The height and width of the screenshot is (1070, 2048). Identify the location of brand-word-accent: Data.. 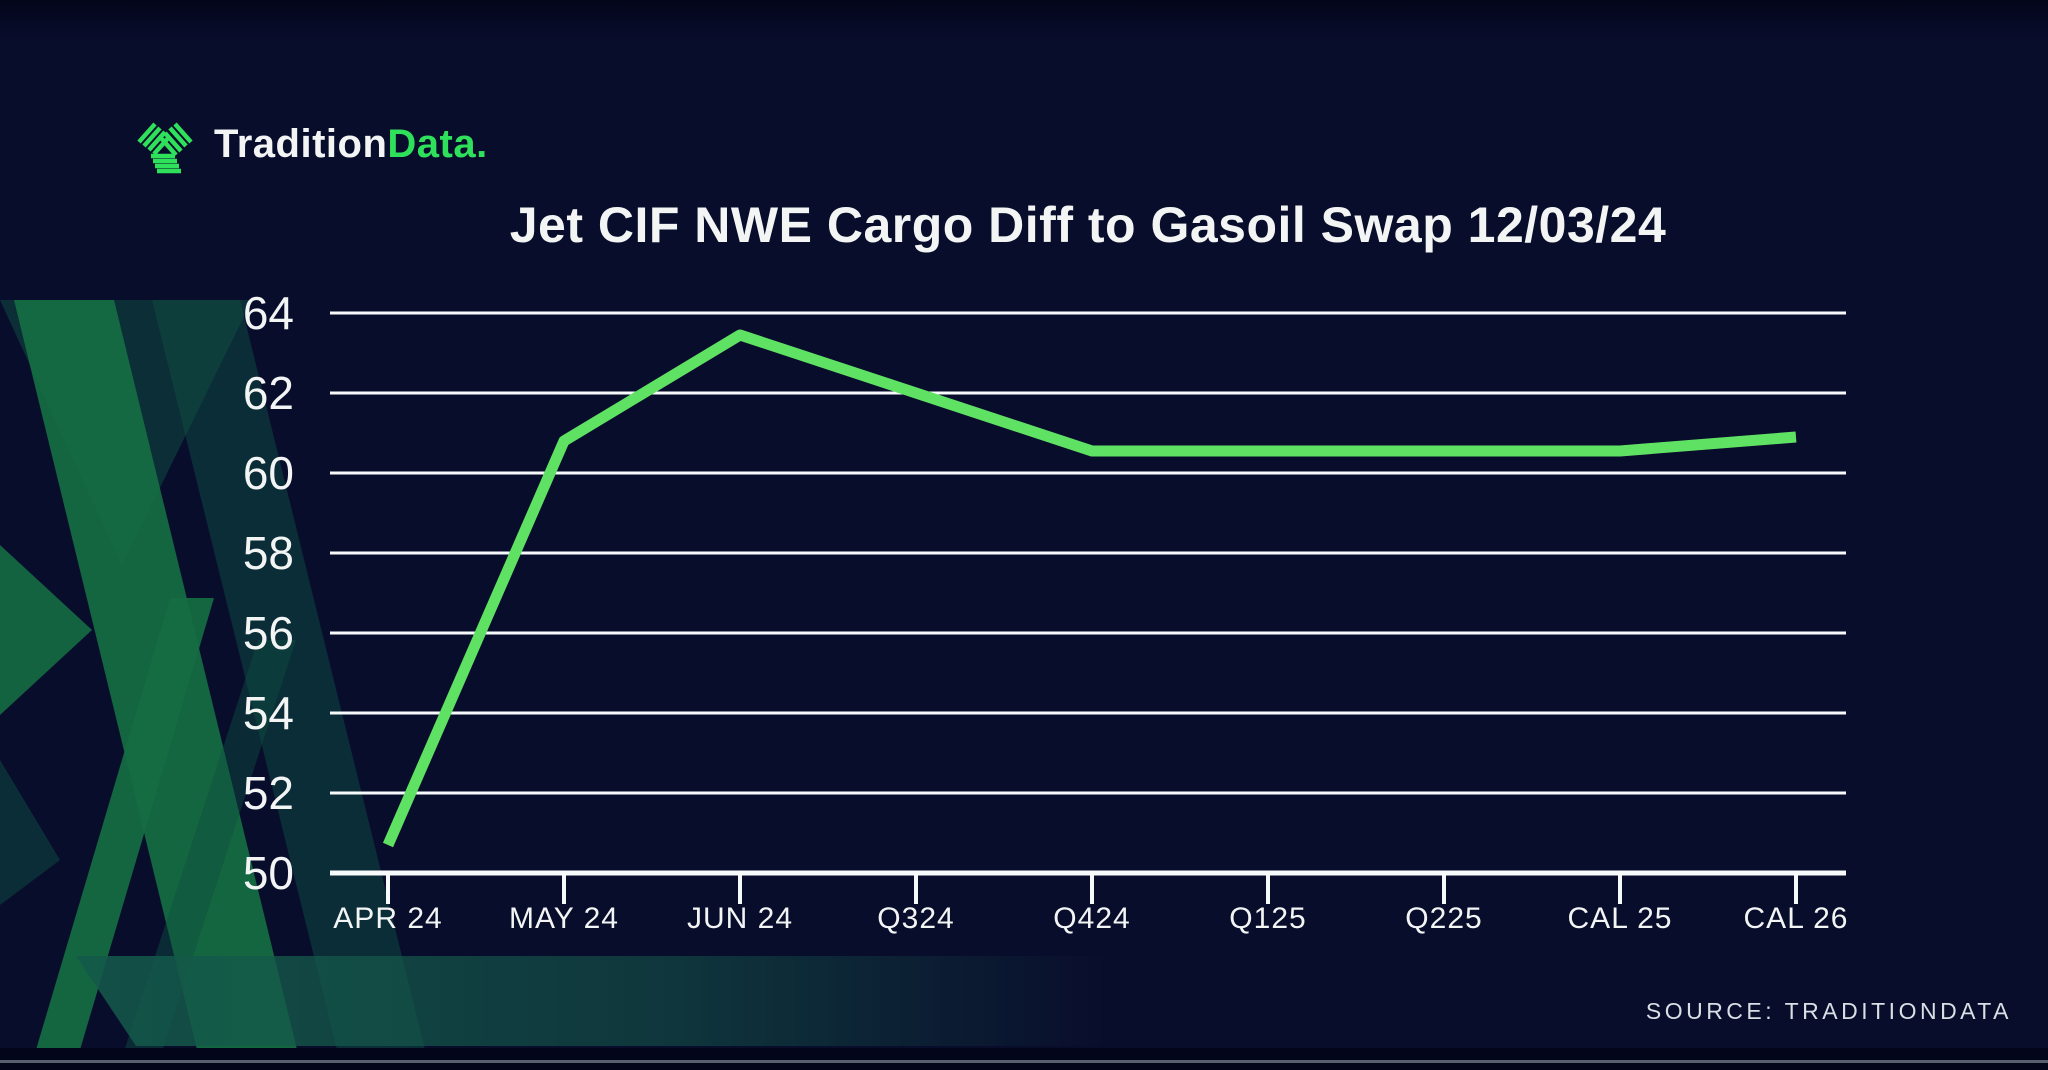
(437, 143).